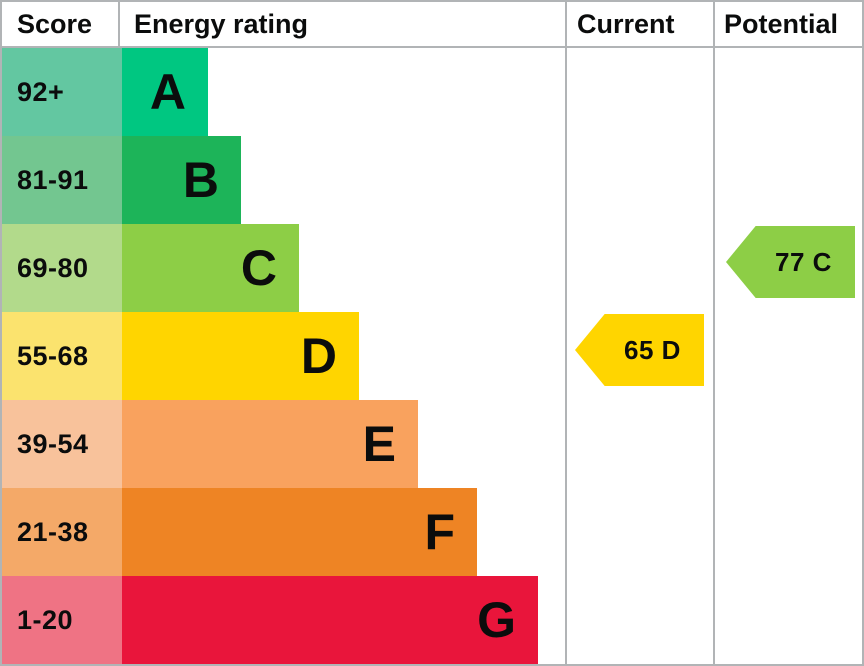 The height and width of the screenshot is (666, 864). I want to click on band-bar: A, so click(165, 92).